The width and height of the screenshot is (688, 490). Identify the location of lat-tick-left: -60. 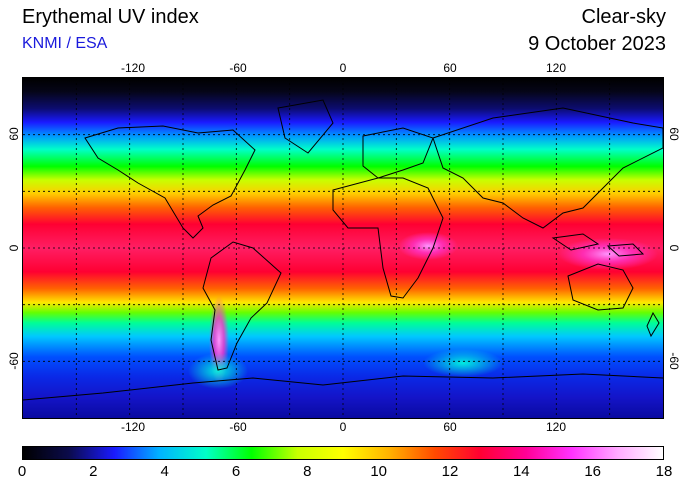
(14, 361).